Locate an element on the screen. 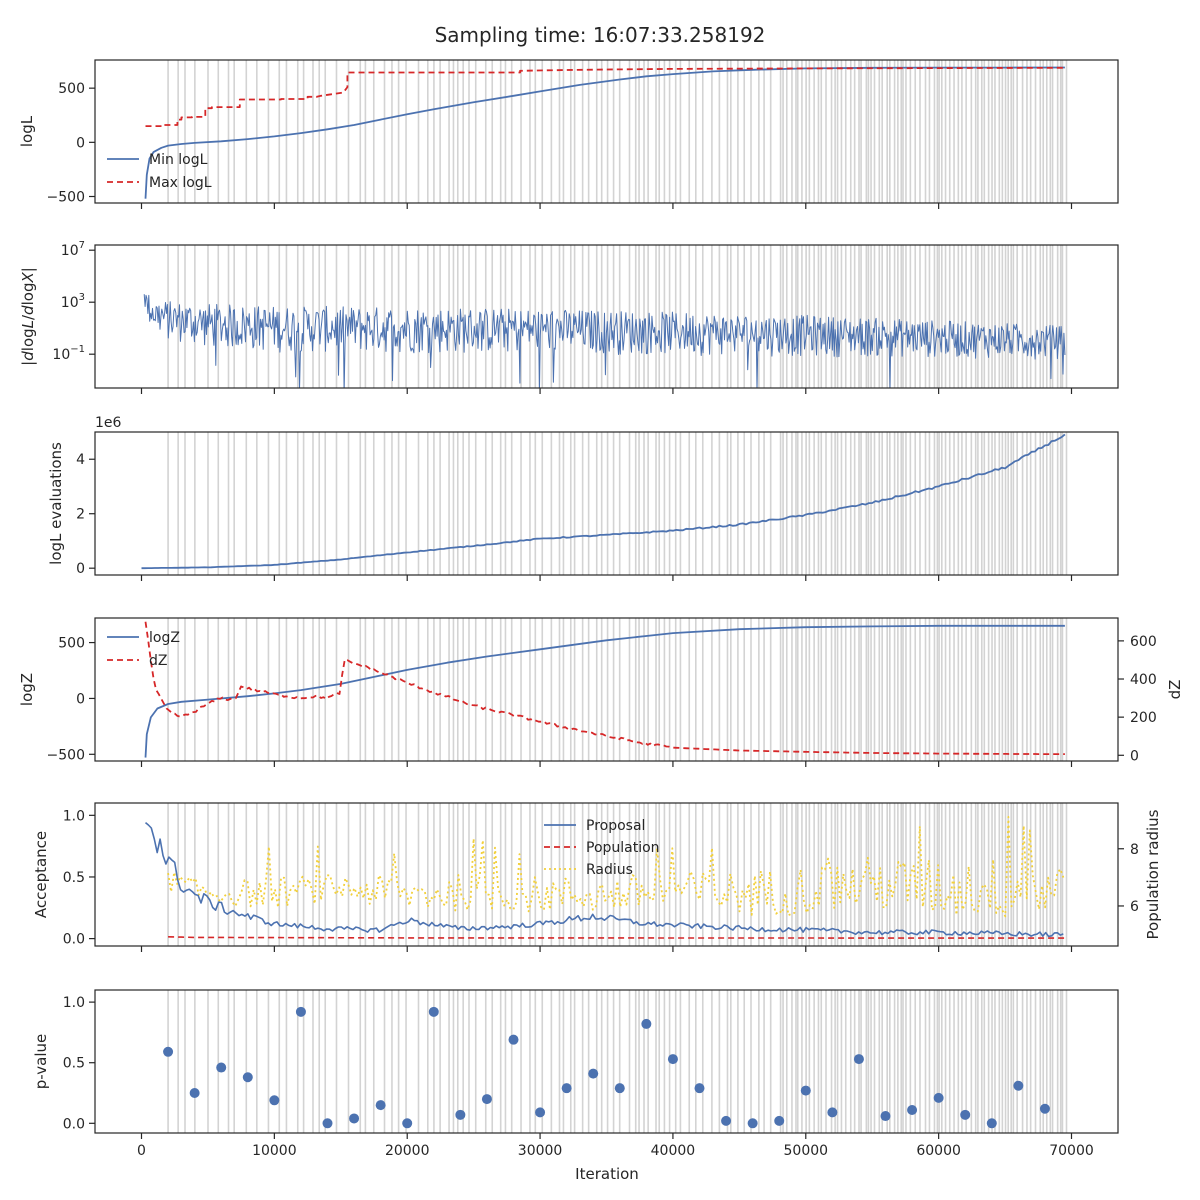  dz-line is located at coordinates (604, 688).